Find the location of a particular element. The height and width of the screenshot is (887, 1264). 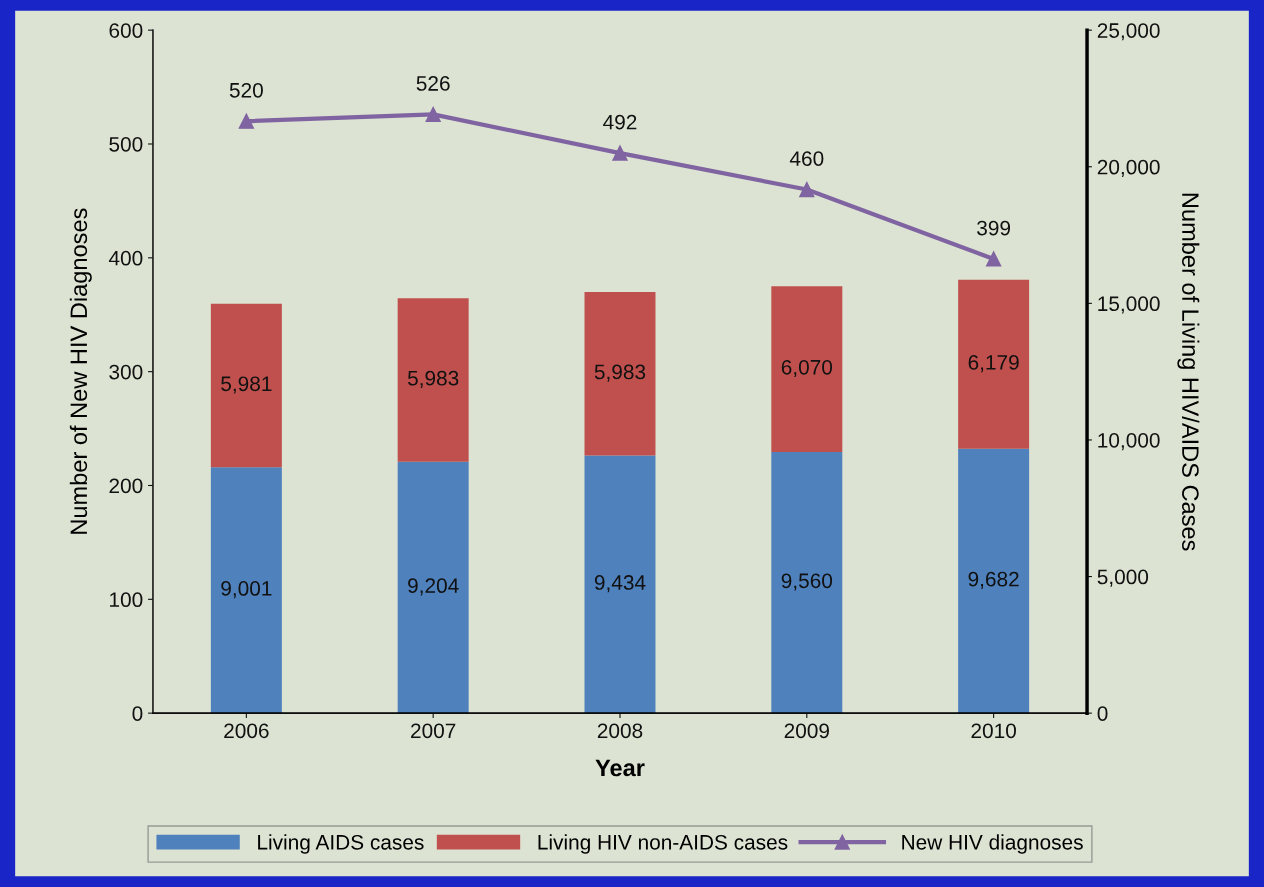

legend-label: Living HIV non-AIDS cases is located at coordinates (663, 844).